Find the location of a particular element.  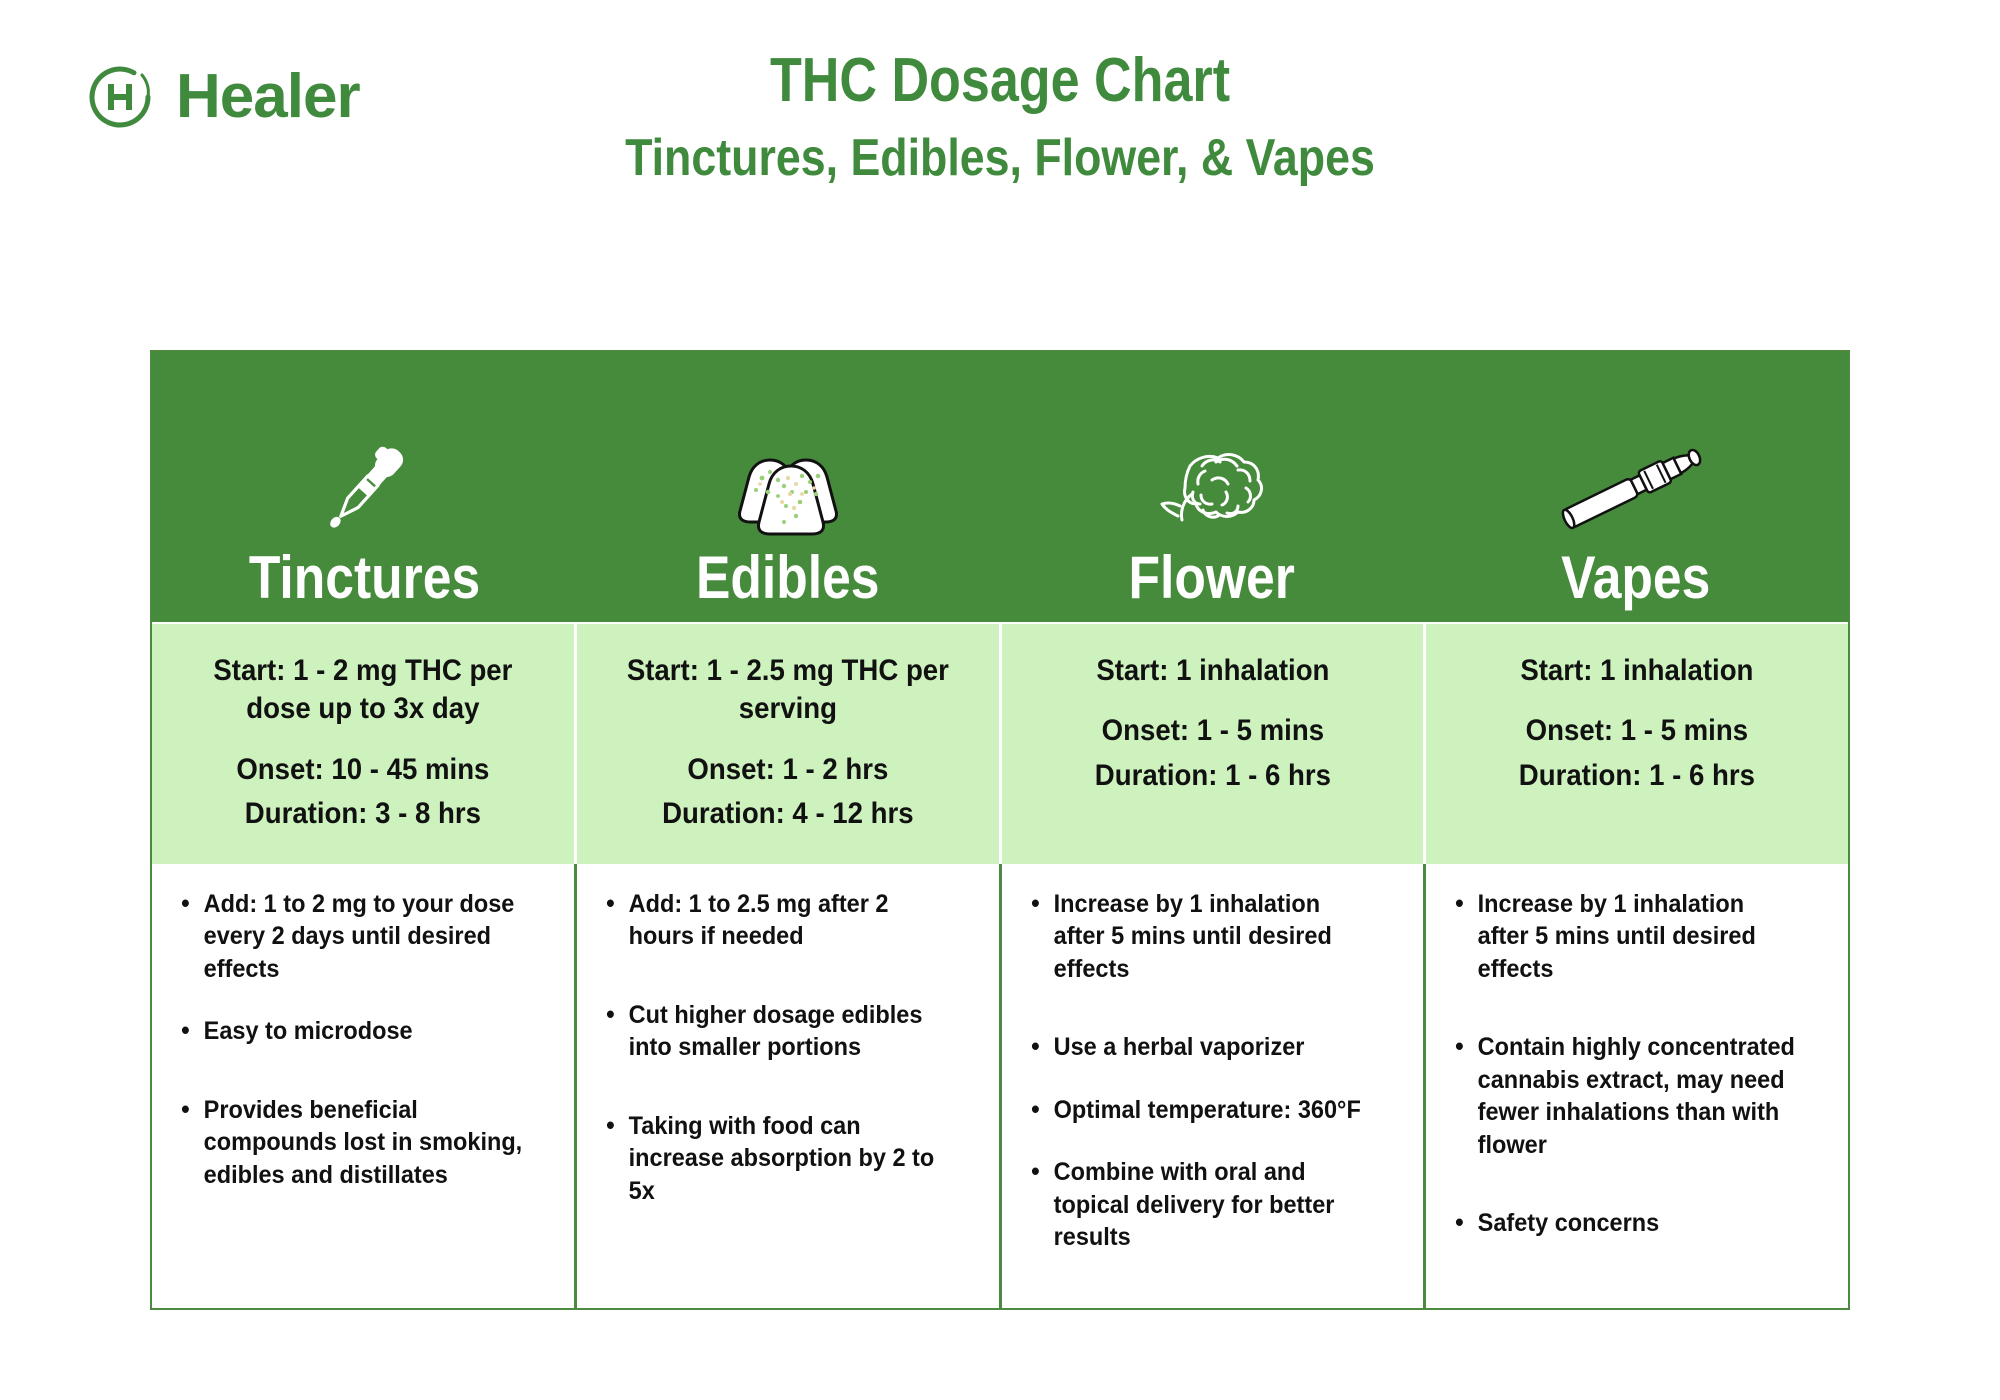

column-header-tinctures: Tinctures is located at coordinates (364, 487).